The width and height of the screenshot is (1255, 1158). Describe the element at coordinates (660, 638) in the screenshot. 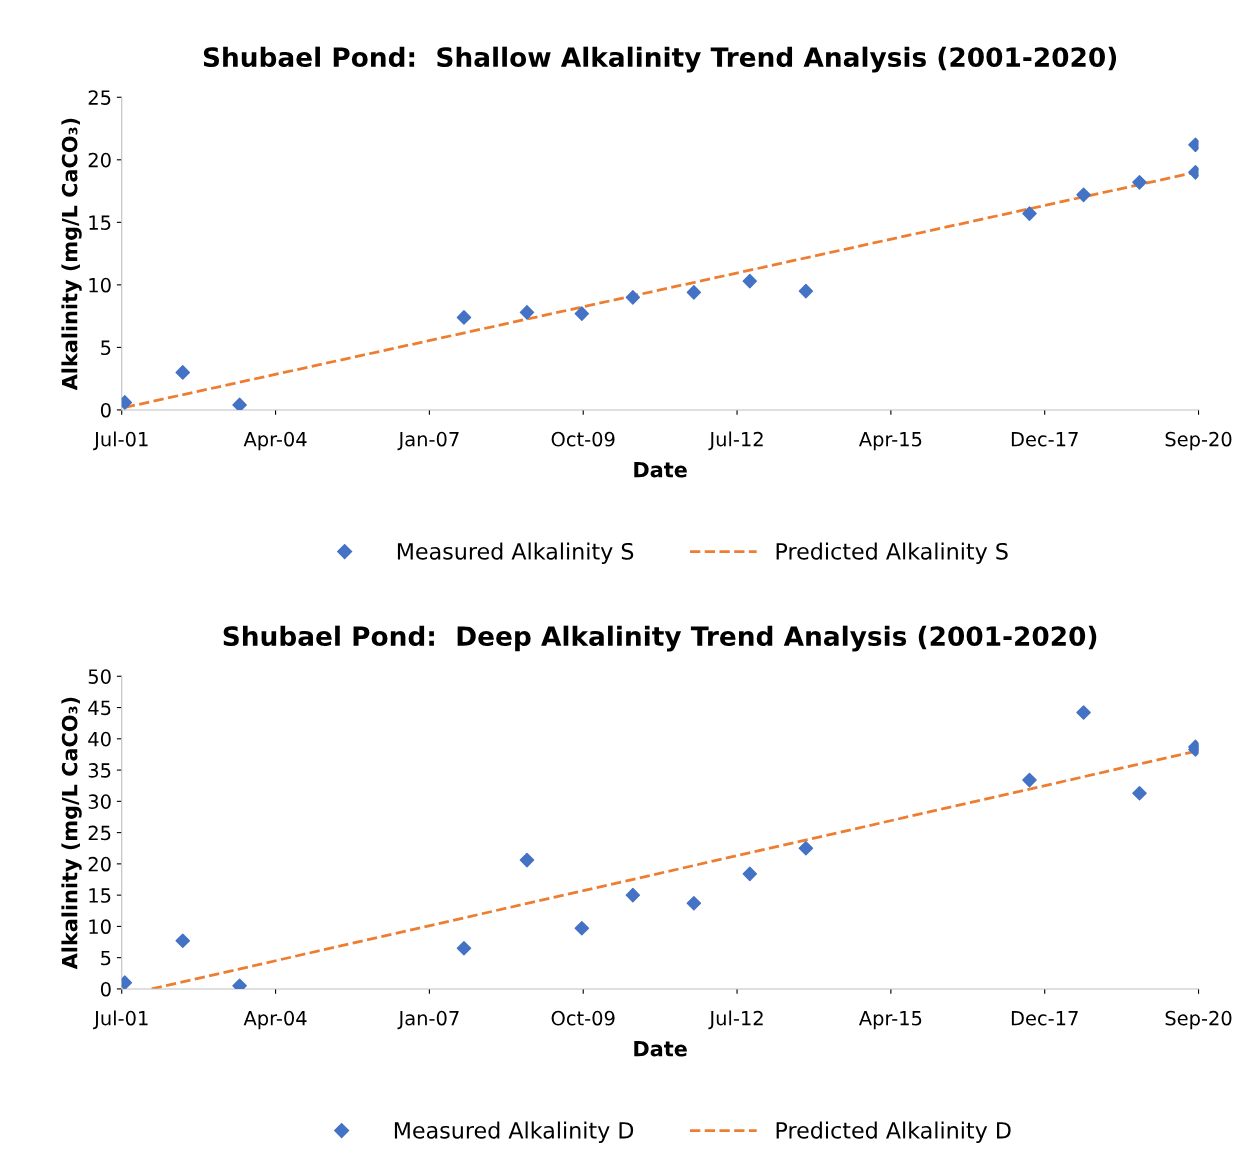

I see `chart-title: Shubael Pond: Deep Alkalinity Trend Analysis (2001-2020)` at that location.